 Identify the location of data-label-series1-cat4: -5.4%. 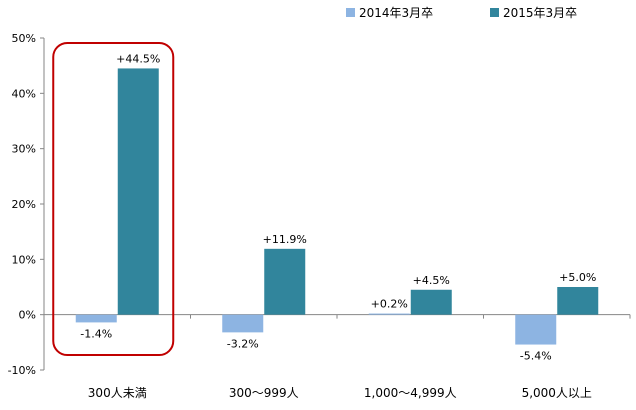
(536, 356).